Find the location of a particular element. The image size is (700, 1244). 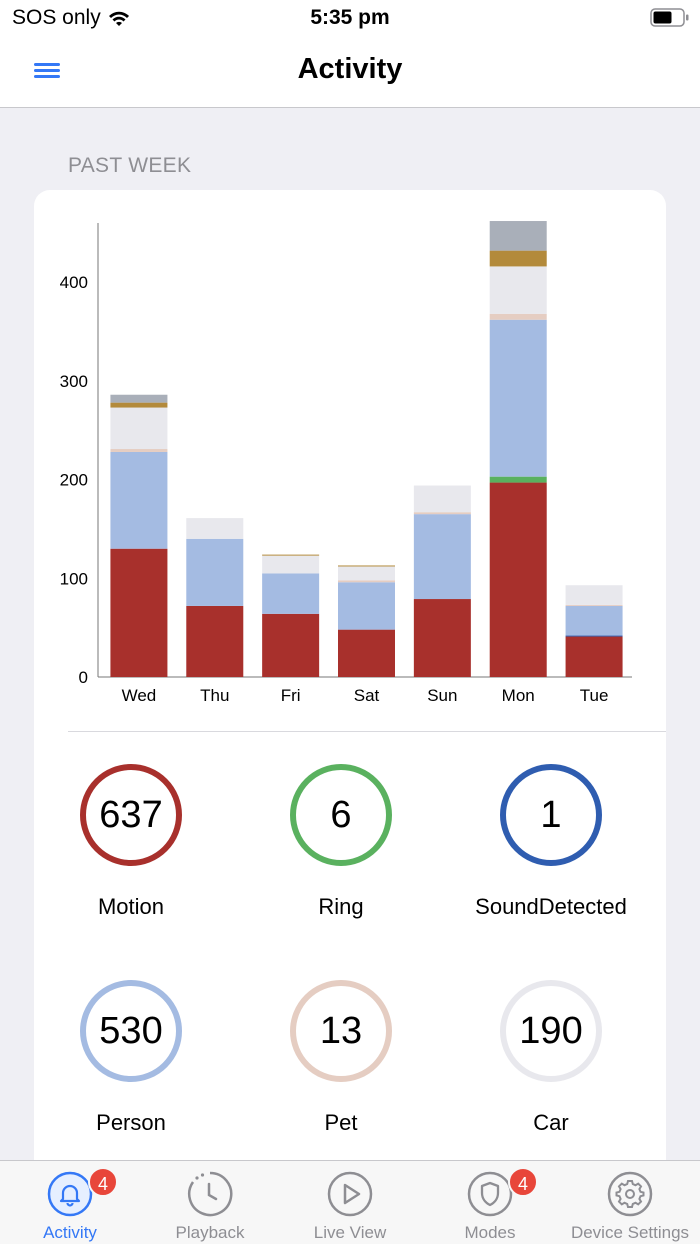

hamburger-icon is located at coordinates (47, 70).